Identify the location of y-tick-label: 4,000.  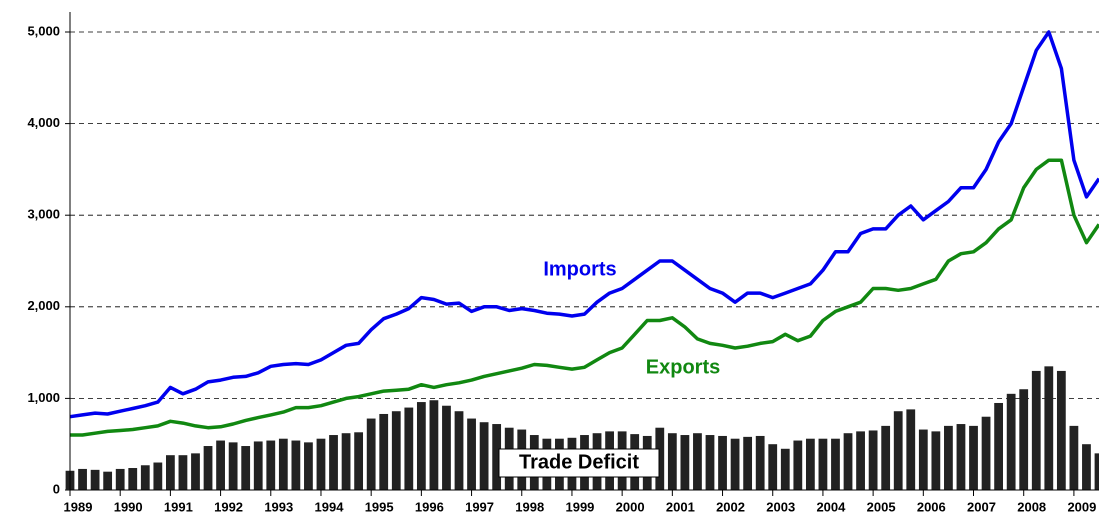
(43, 122).